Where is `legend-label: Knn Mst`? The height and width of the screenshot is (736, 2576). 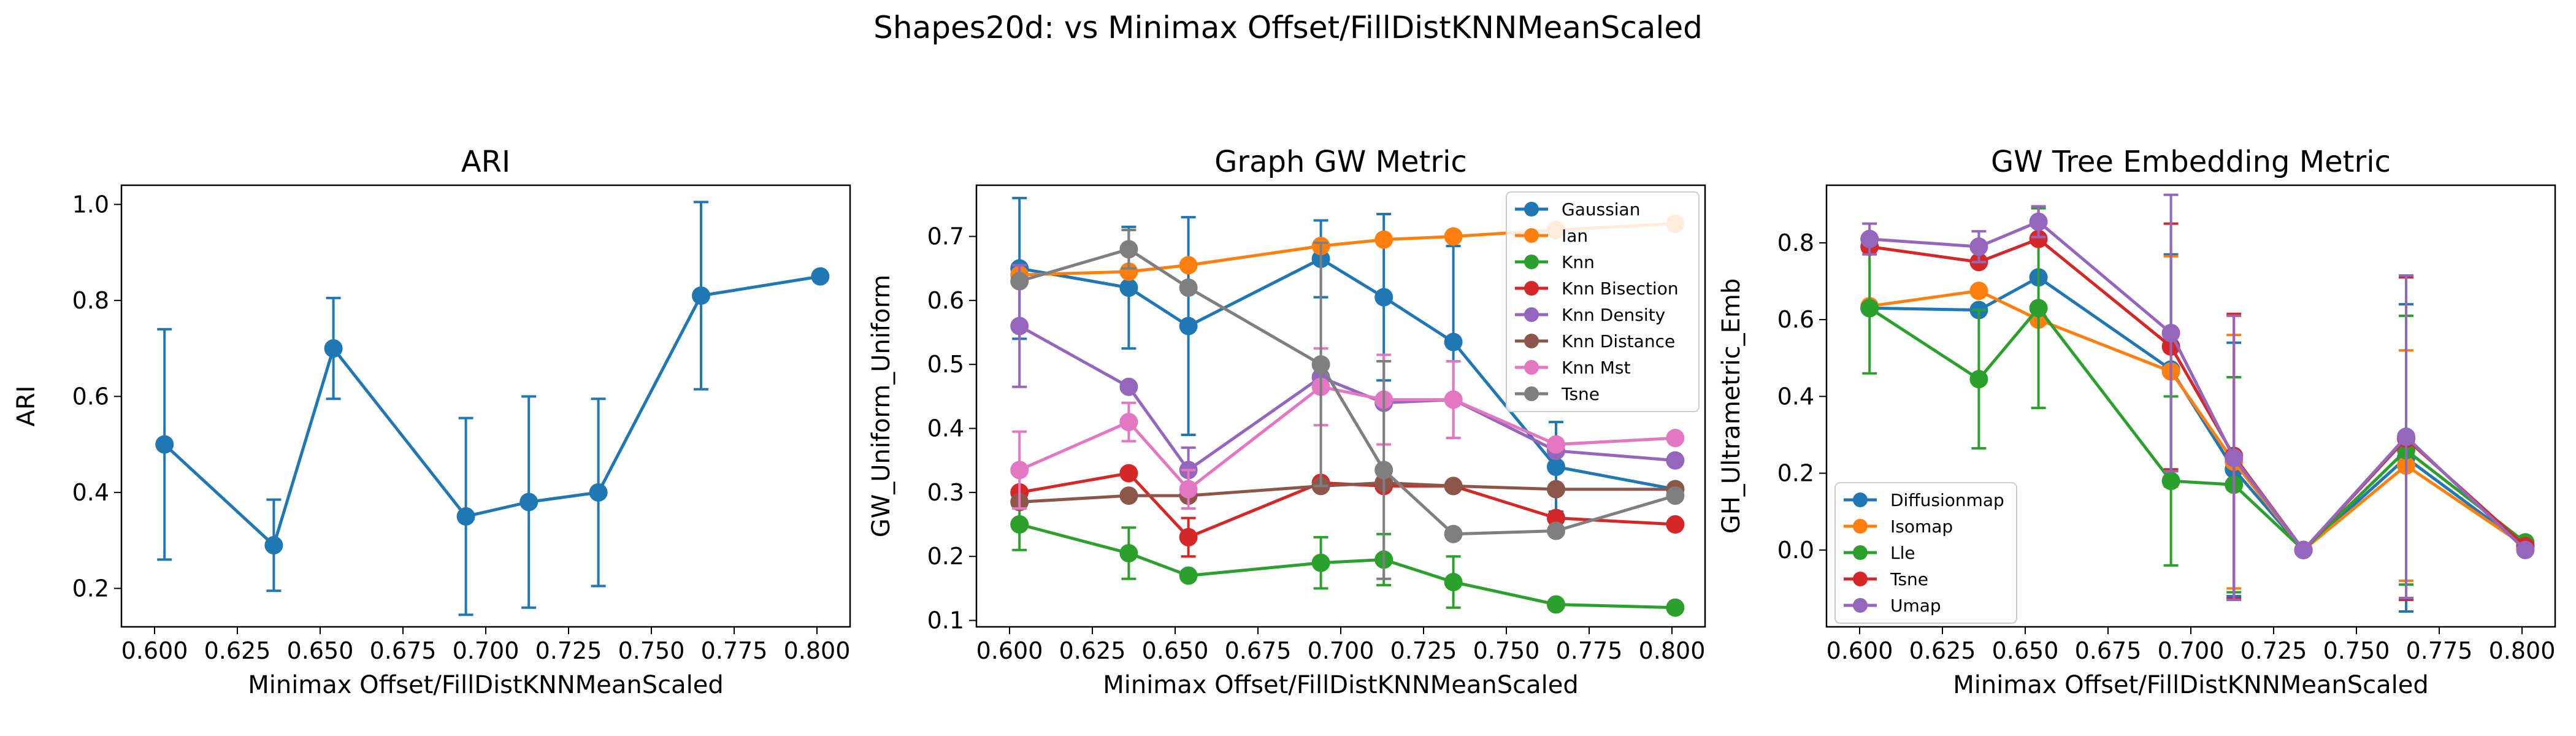 legend-label: Knn Mst is located at coordinates (1596, 368).